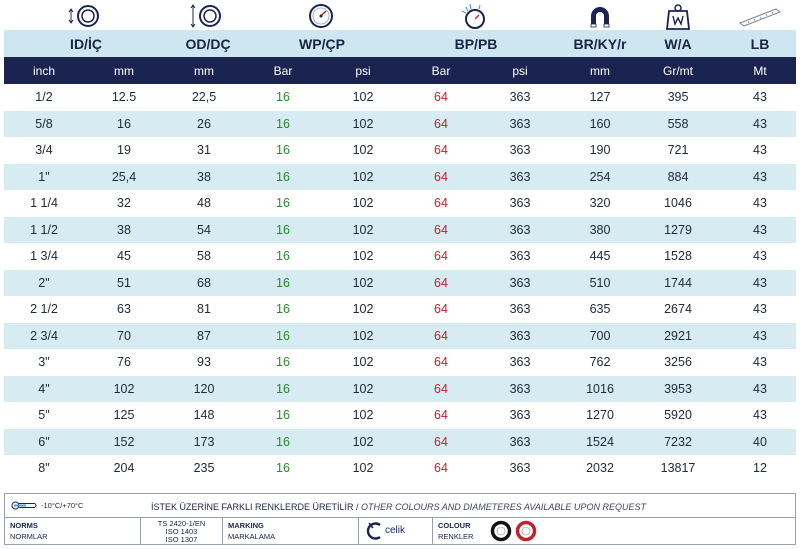  I want to click on table-row: 4" 102 120 16 102 64 363 1016 3953 43, so click(400, 388).